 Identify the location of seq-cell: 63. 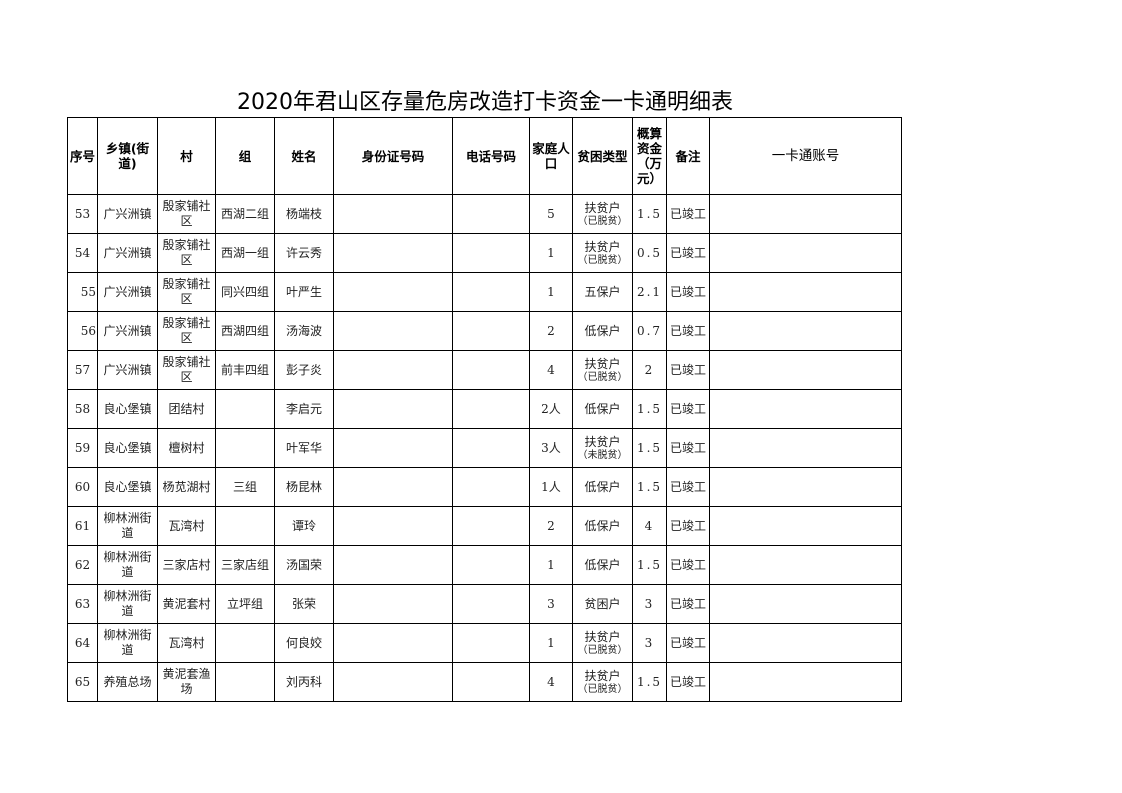
(82, 604).